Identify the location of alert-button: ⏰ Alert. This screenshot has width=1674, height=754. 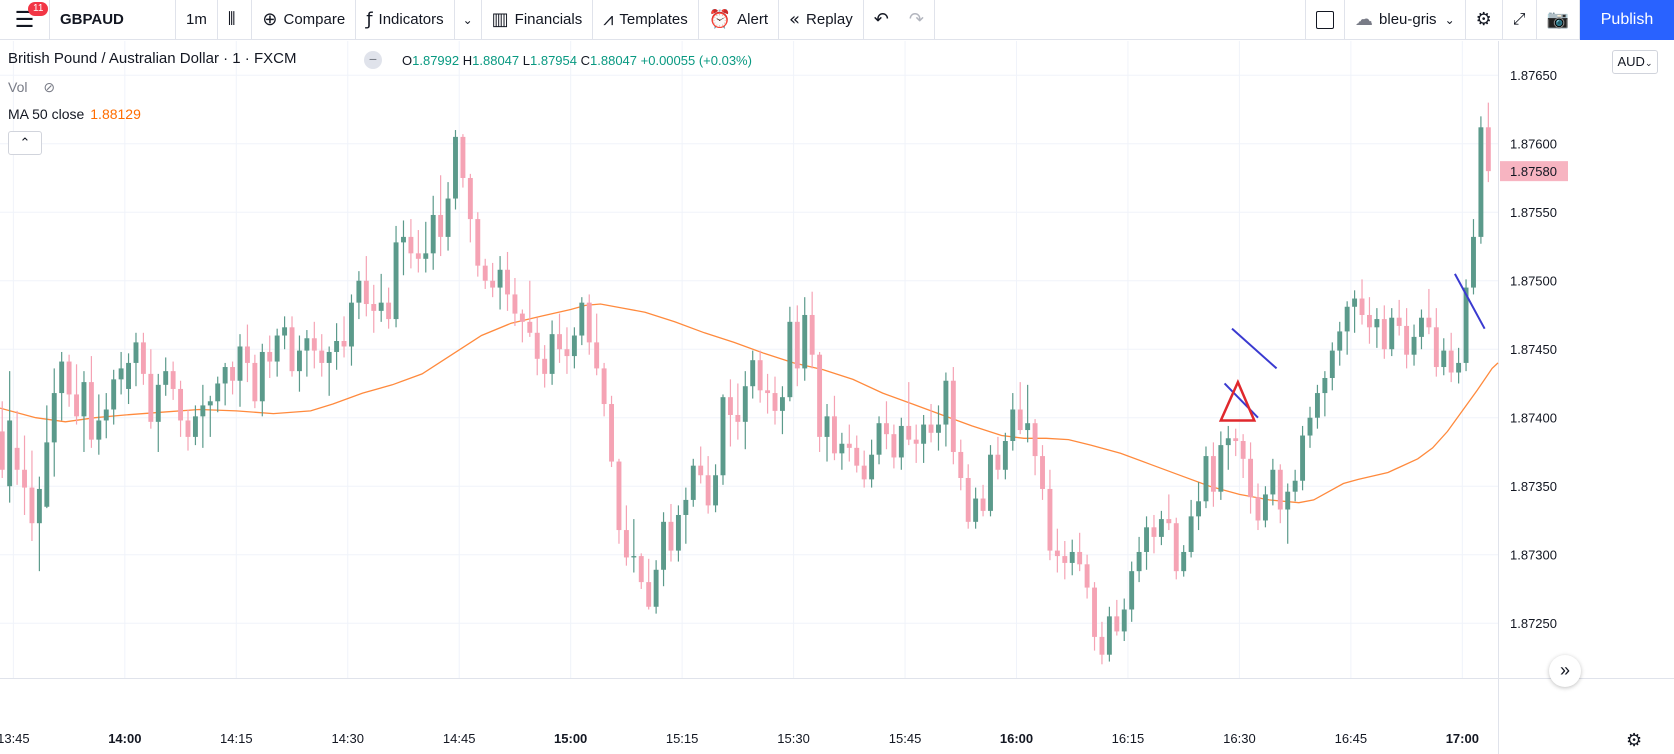
(739, 20).